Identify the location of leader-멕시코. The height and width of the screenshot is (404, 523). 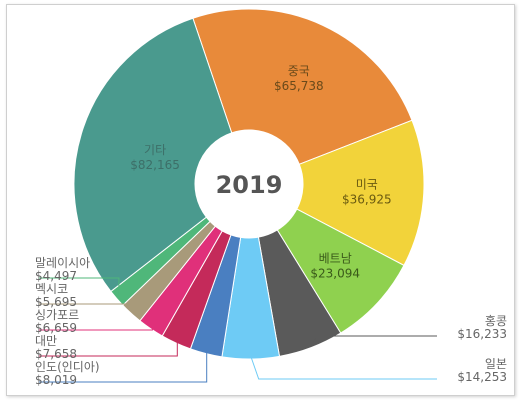
(86, 307).